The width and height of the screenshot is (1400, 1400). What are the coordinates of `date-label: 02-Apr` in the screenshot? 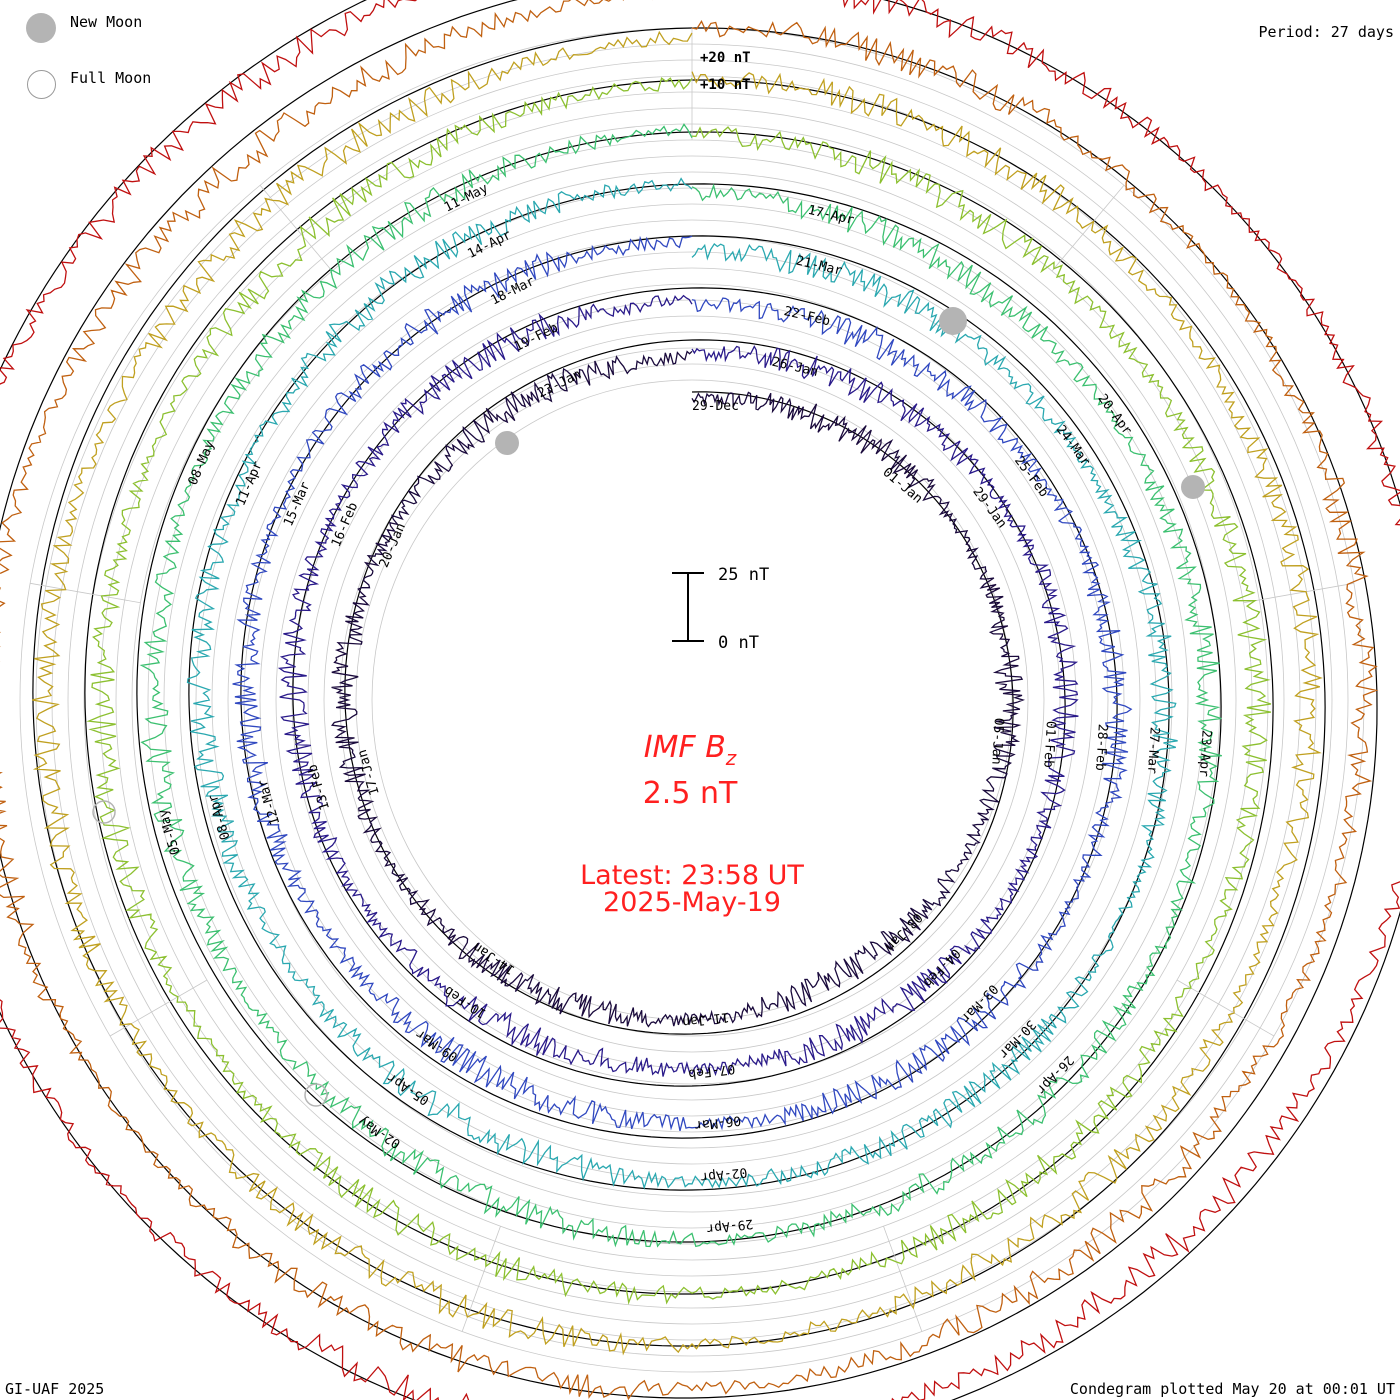 It's located at (723, 1174).